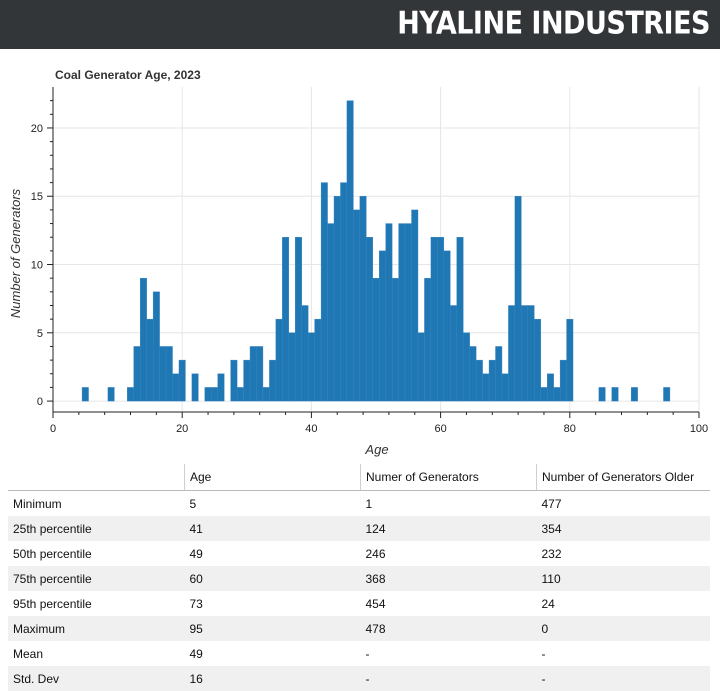 This screenshot has width=720, height=691. I want to click on table-cell: 5, so click(193, 503).